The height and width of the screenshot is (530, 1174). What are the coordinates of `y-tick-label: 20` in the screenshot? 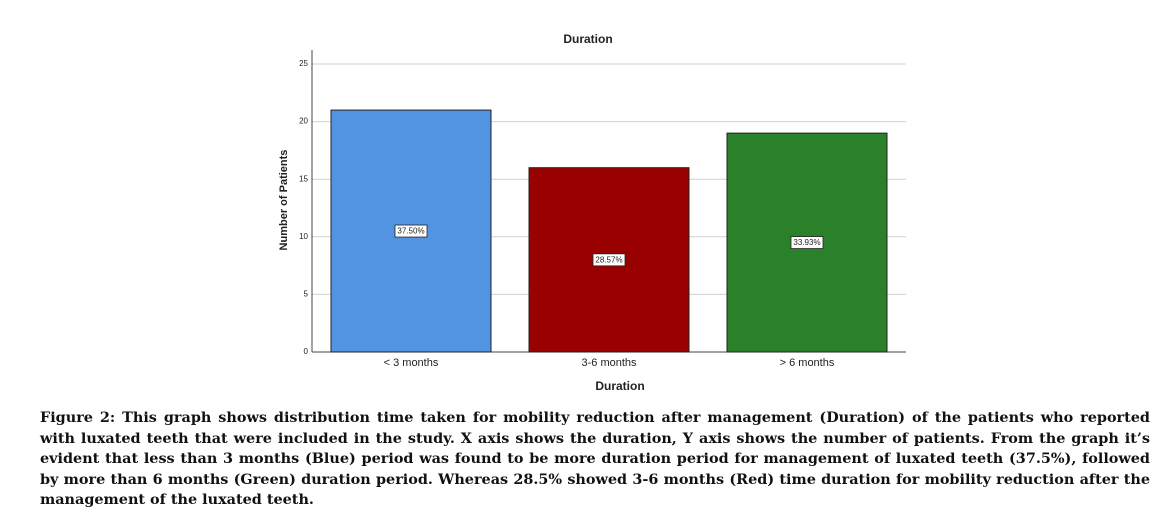 It's located at (303, 121).